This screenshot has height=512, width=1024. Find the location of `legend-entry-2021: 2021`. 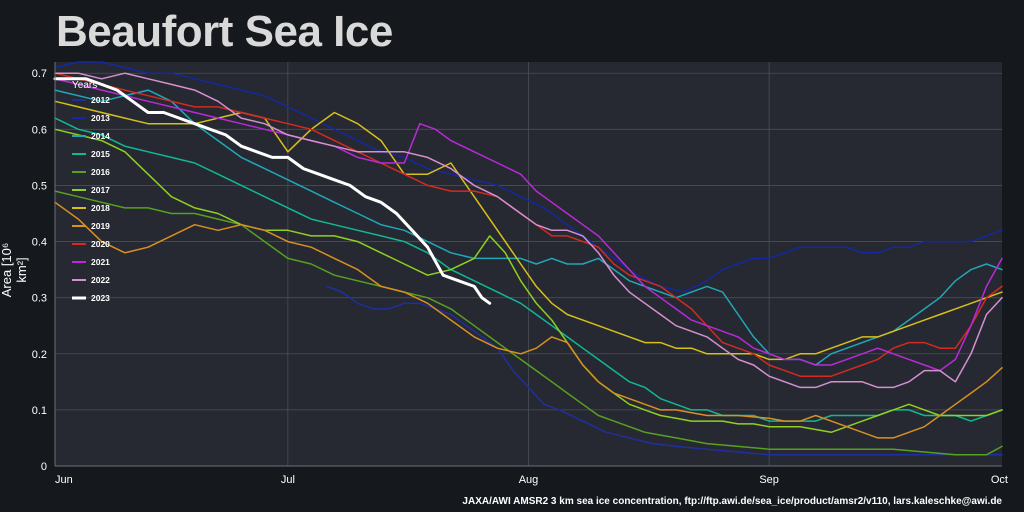

legend-entry-2021: 2021 is located at coordinates (100, 262).